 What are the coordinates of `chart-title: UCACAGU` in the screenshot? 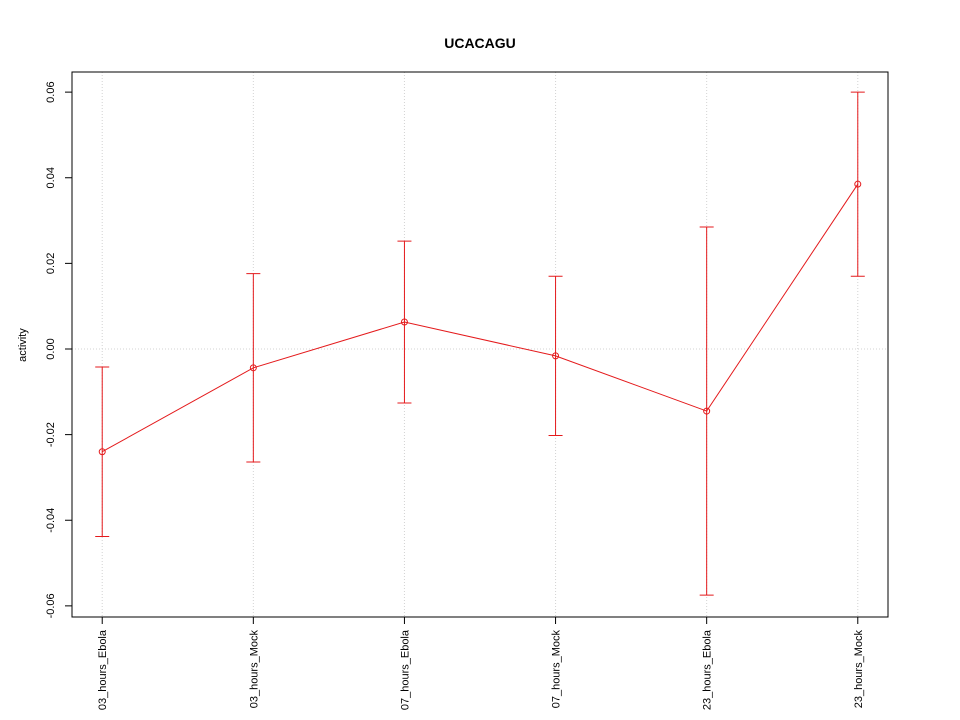 It's located at (480, 43).